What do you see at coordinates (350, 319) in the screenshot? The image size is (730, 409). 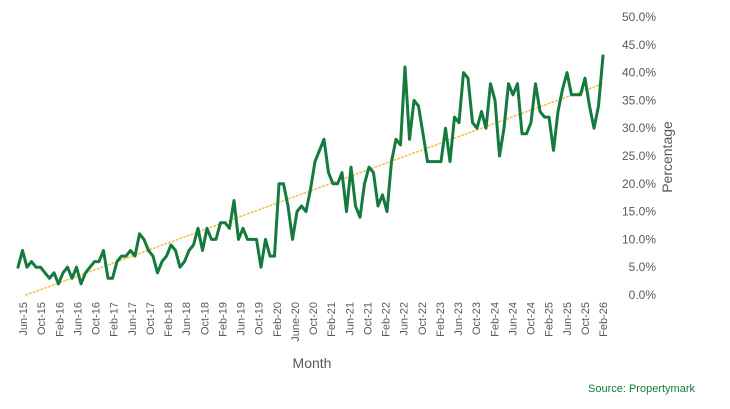 I see `x-tick-label: Jun-21` at bounding box center [350, 319].